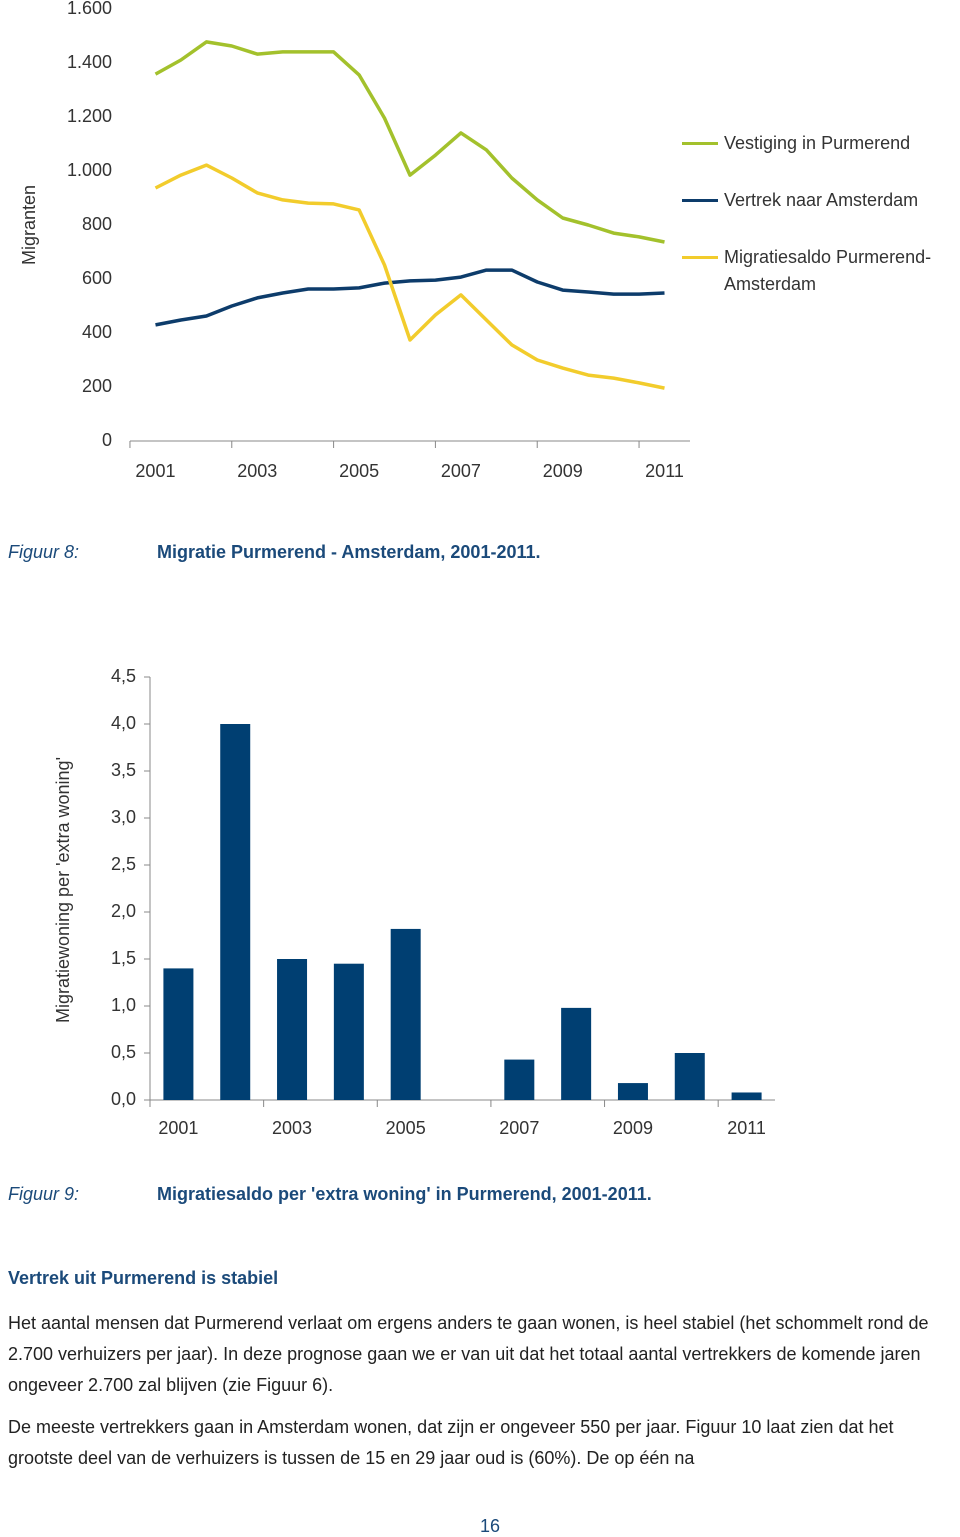 This screenshot has height=1537, width=960. Describe the element at coordinates (89, 9) in the screenshot. I see `y-tick-label: 1.600` at that location.